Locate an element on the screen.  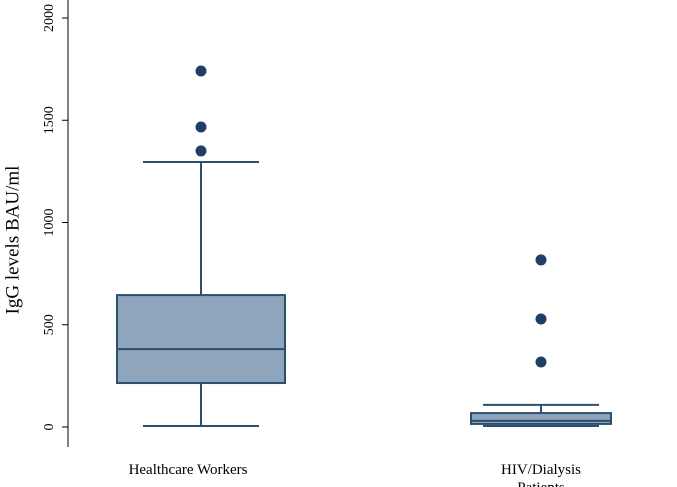
x-tick-label: Healthcare Workers is located at coordinates (188, 470).